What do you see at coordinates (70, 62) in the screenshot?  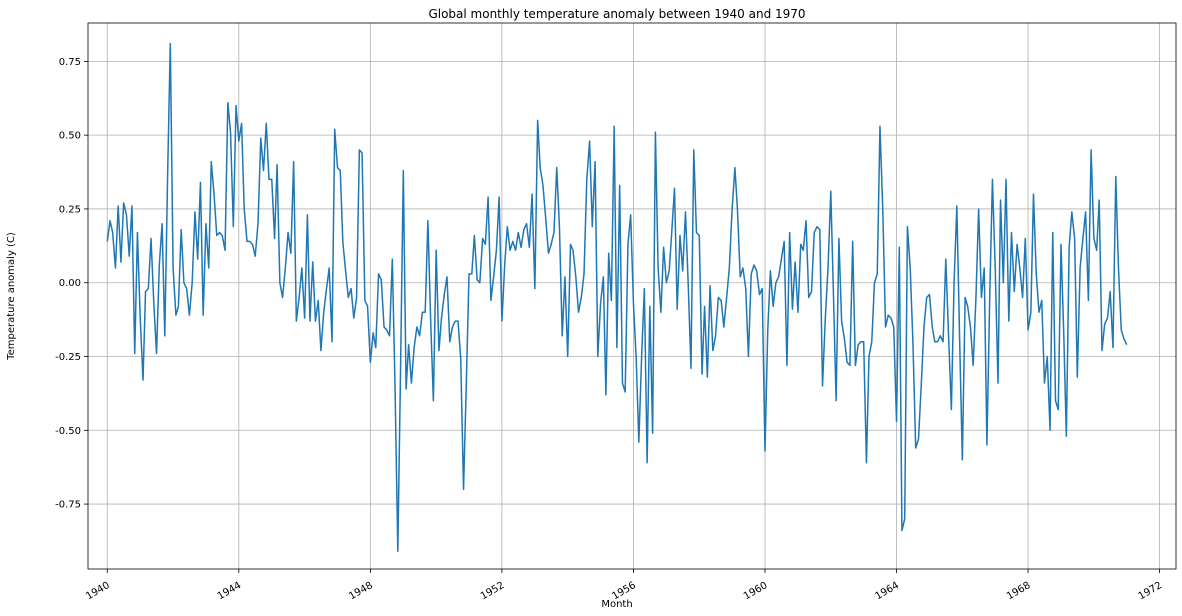 I see `y-tick-label: 0.75` at bounding box center [70, 62].